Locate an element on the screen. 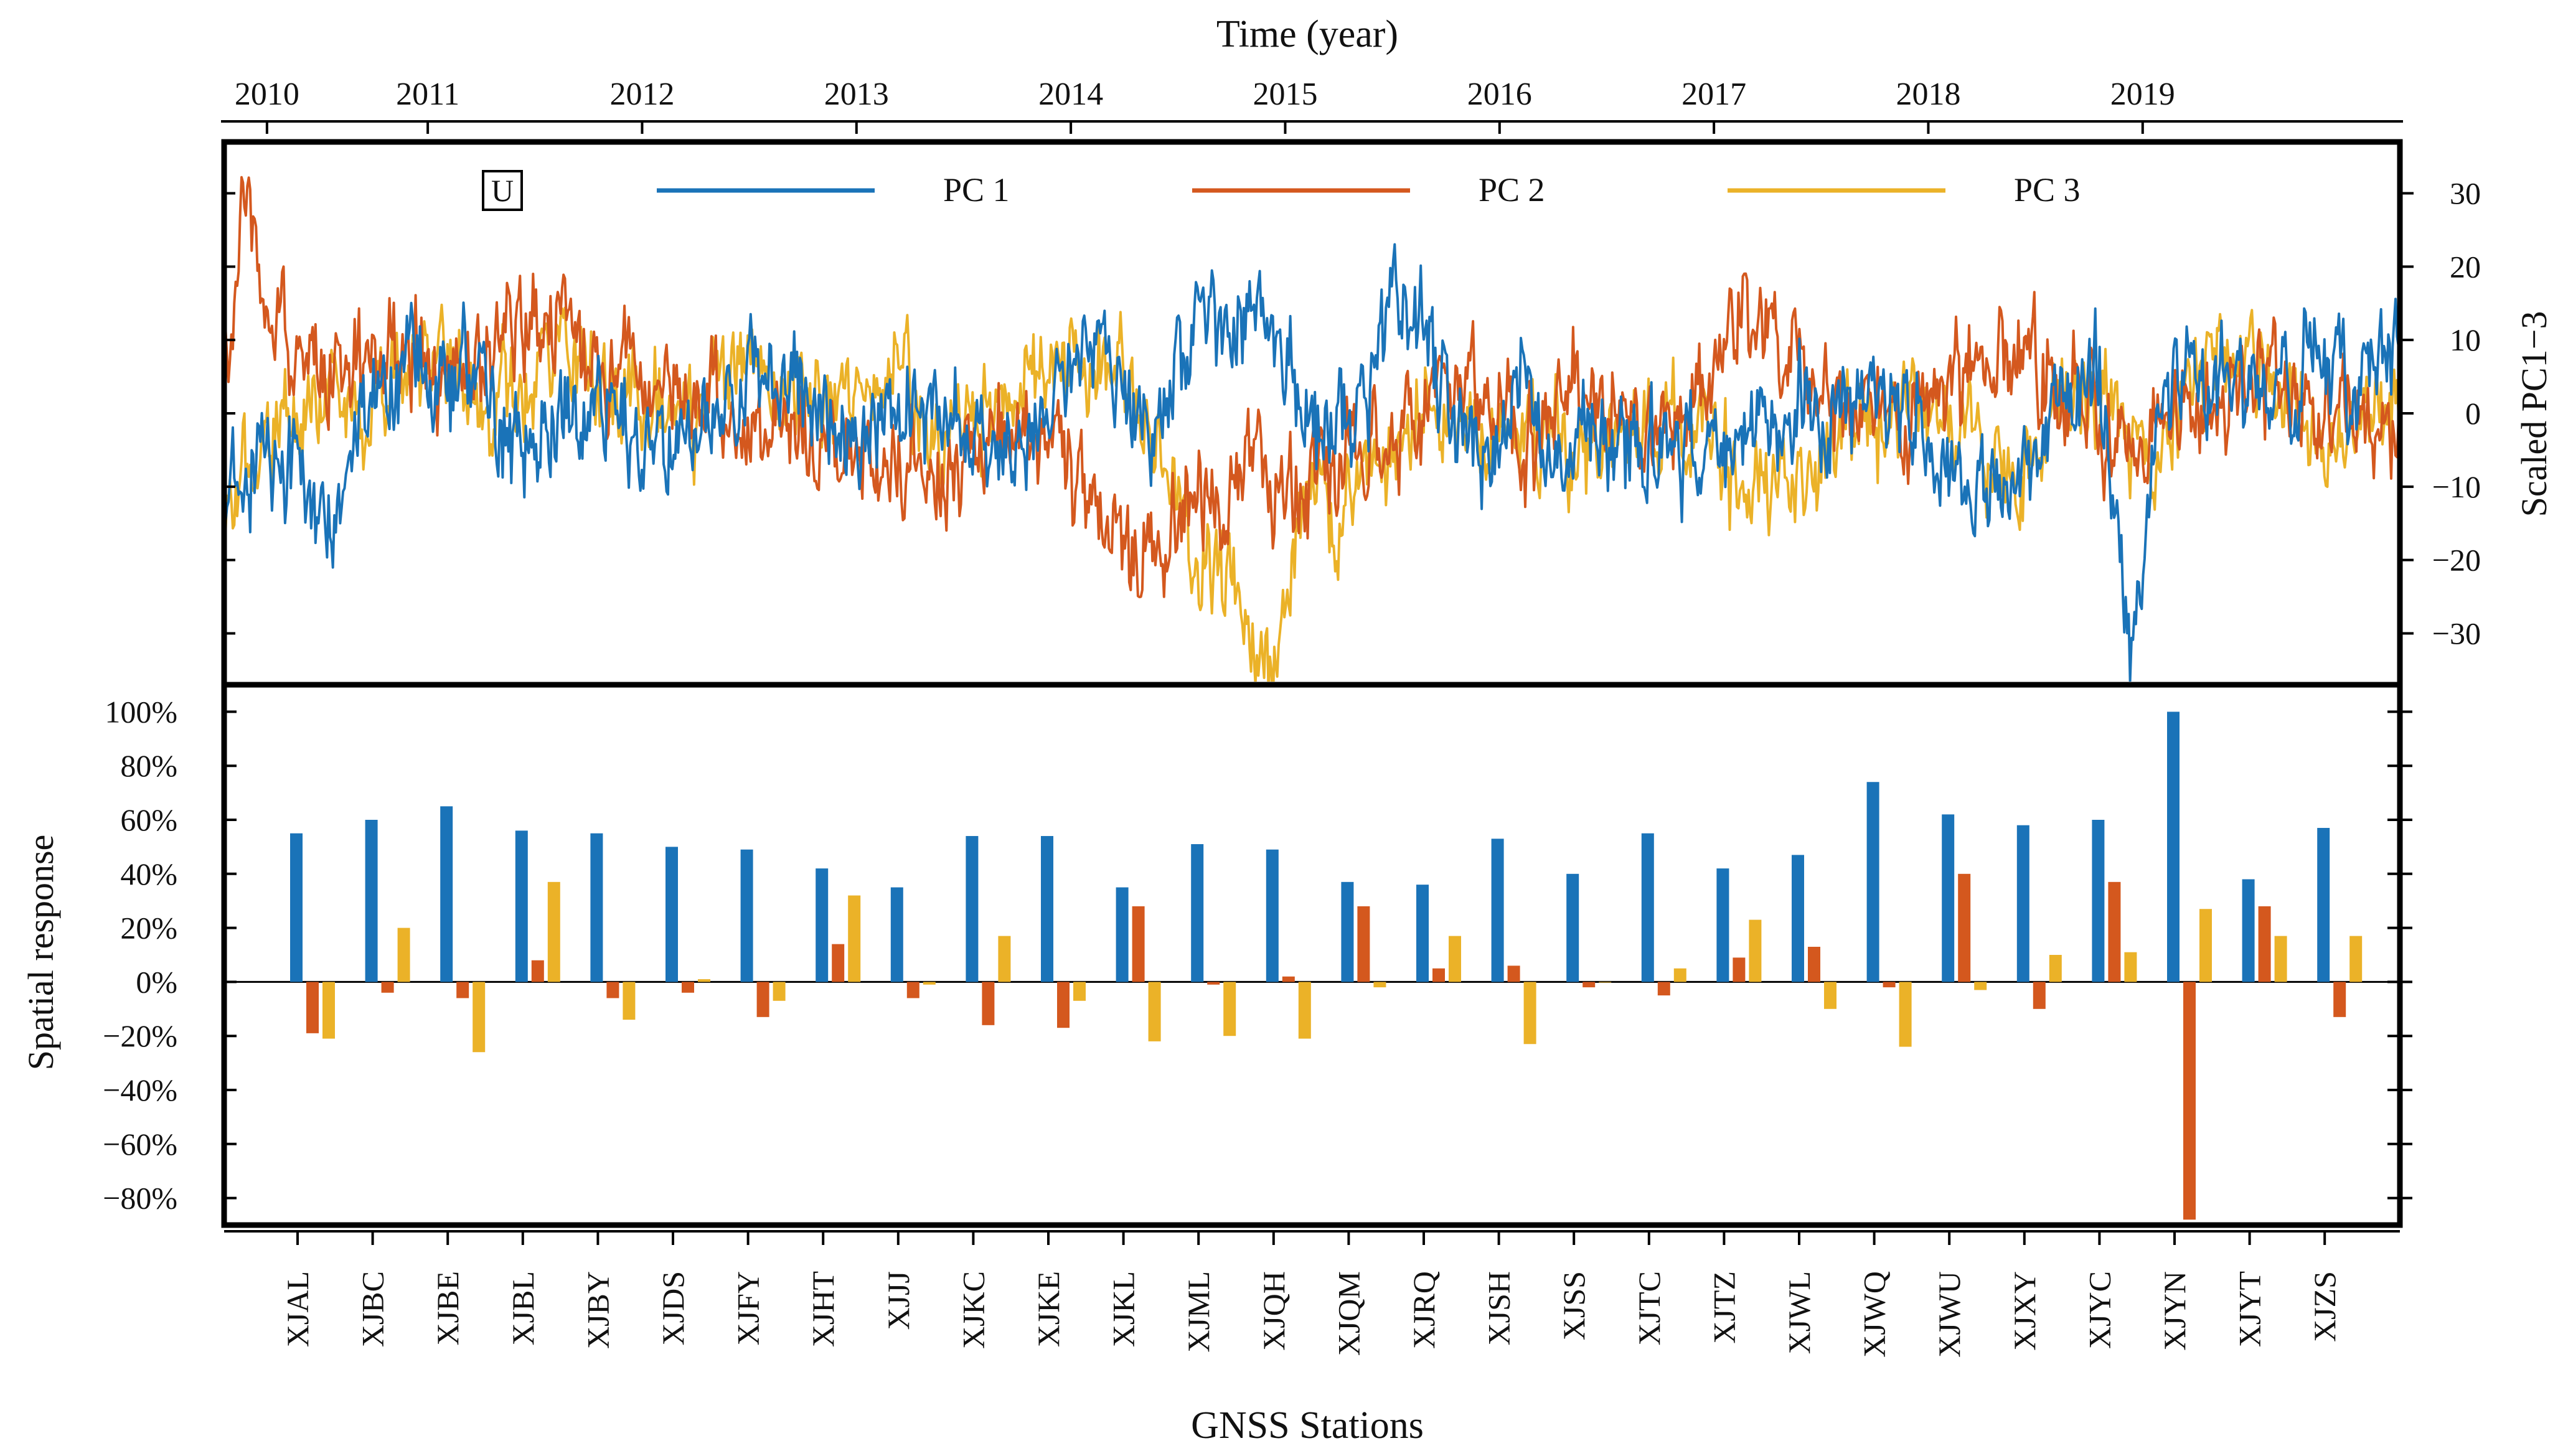 The image size is (2563, 1456). spatial-response-axis-title: Spatial response is located at coordinates (41, 953).